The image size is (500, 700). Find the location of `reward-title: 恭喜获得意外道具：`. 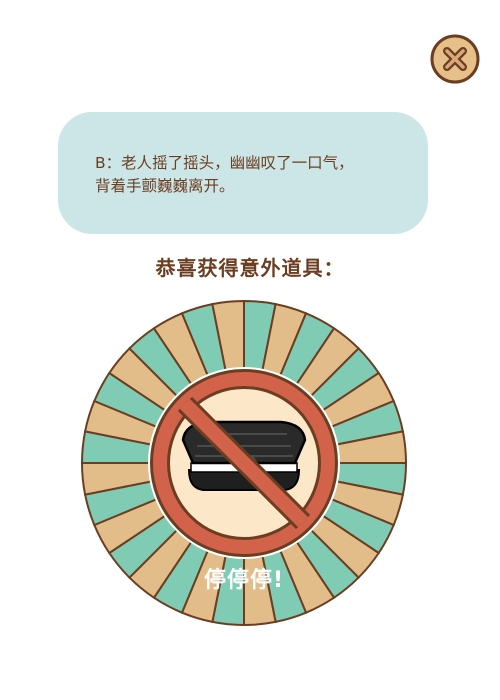

reward-title: 恭喜获得意外道具： is located at coordinates (250, 268).